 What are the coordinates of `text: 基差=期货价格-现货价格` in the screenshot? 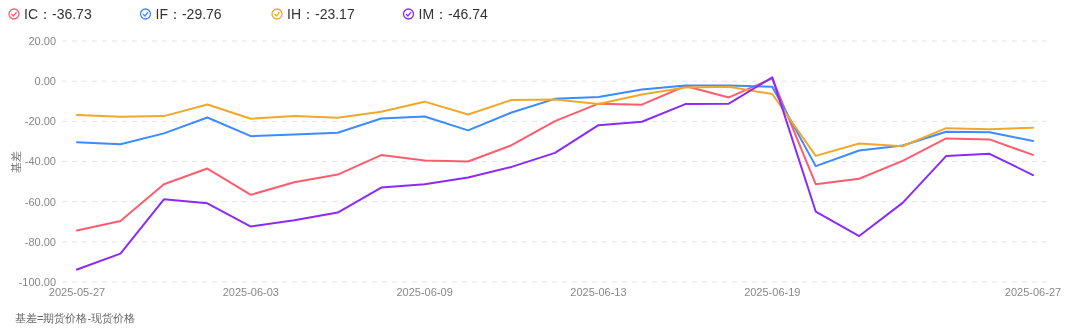 It's located at (75, 318).